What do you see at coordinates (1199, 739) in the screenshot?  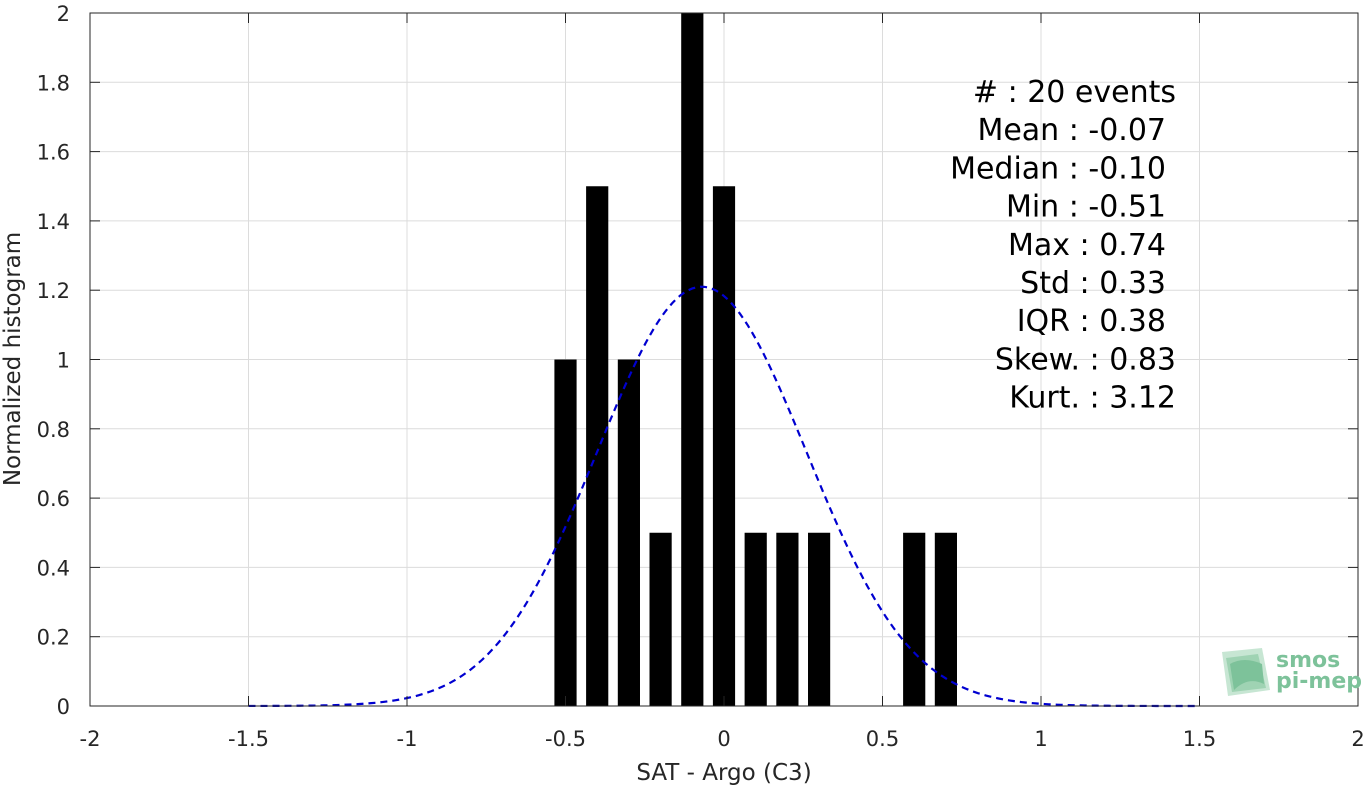 I see `x-tick-label-7: 1.5` at bounding box center [1199, 739].